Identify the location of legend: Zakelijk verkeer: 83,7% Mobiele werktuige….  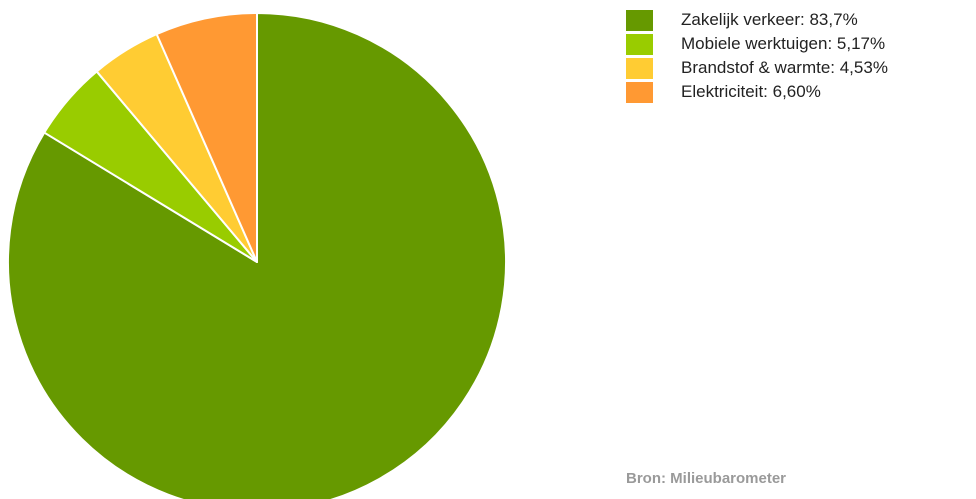
(757, 56).